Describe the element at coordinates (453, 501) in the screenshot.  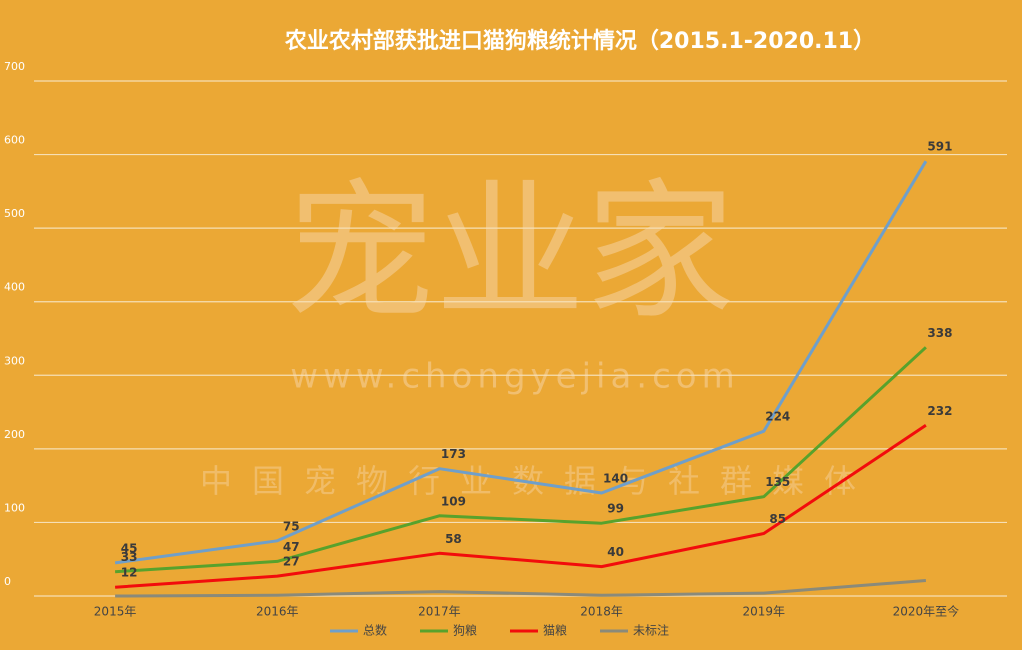
I see `data-label: 109` at that location.